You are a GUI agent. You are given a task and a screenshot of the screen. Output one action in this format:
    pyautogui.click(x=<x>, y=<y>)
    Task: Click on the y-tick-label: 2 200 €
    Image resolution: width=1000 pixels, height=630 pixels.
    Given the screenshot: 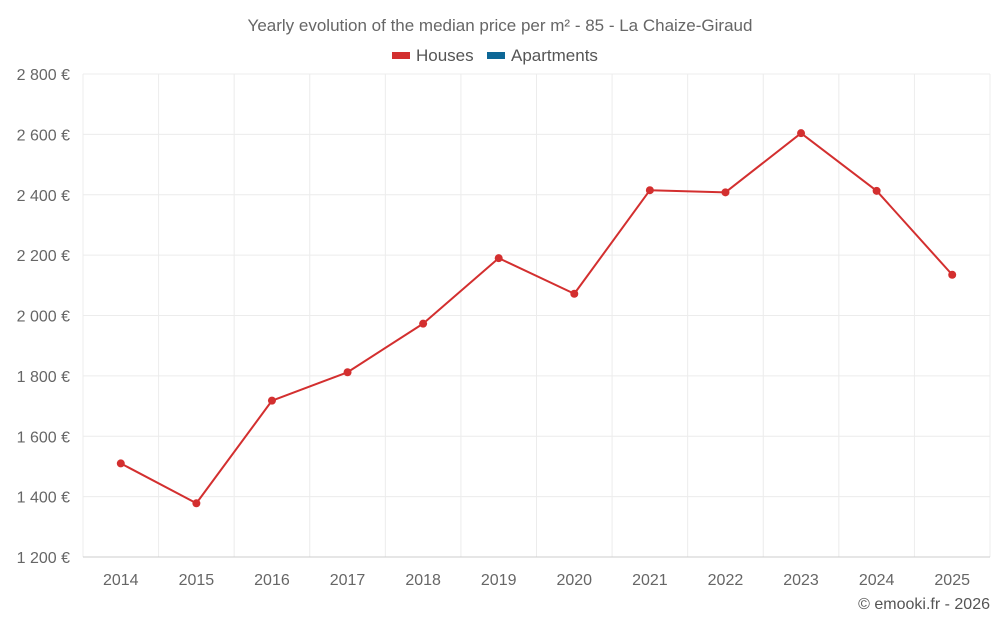 What is the action you would take?
    pyautogui.click(x=43, y=256)
    